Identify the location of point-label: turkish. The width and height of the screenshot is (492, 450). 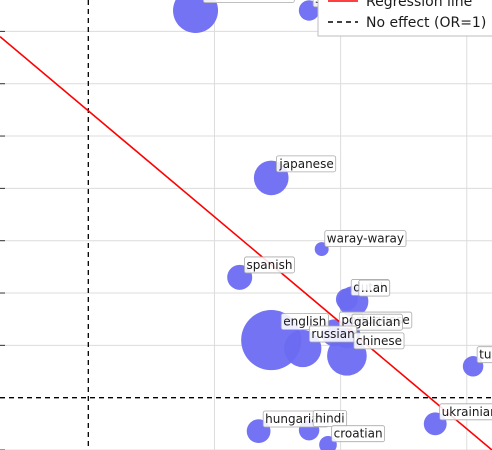
(484, 355).